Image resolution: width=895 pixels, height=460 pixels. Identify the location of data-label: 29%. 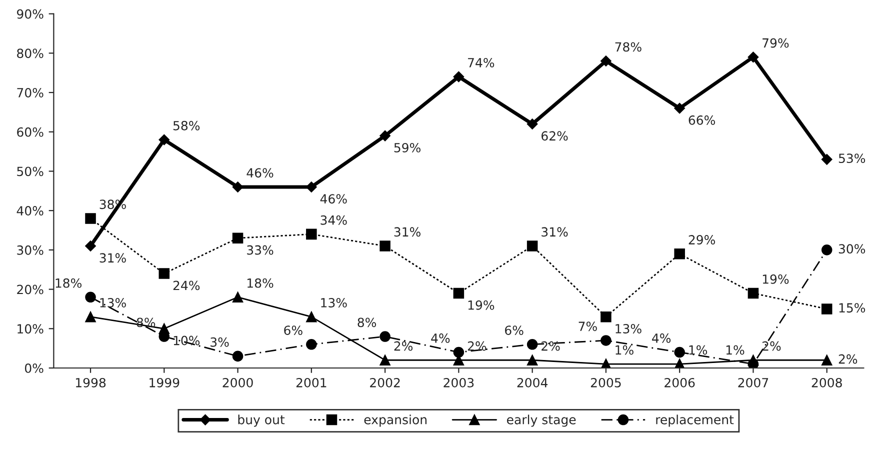
(702, 240).